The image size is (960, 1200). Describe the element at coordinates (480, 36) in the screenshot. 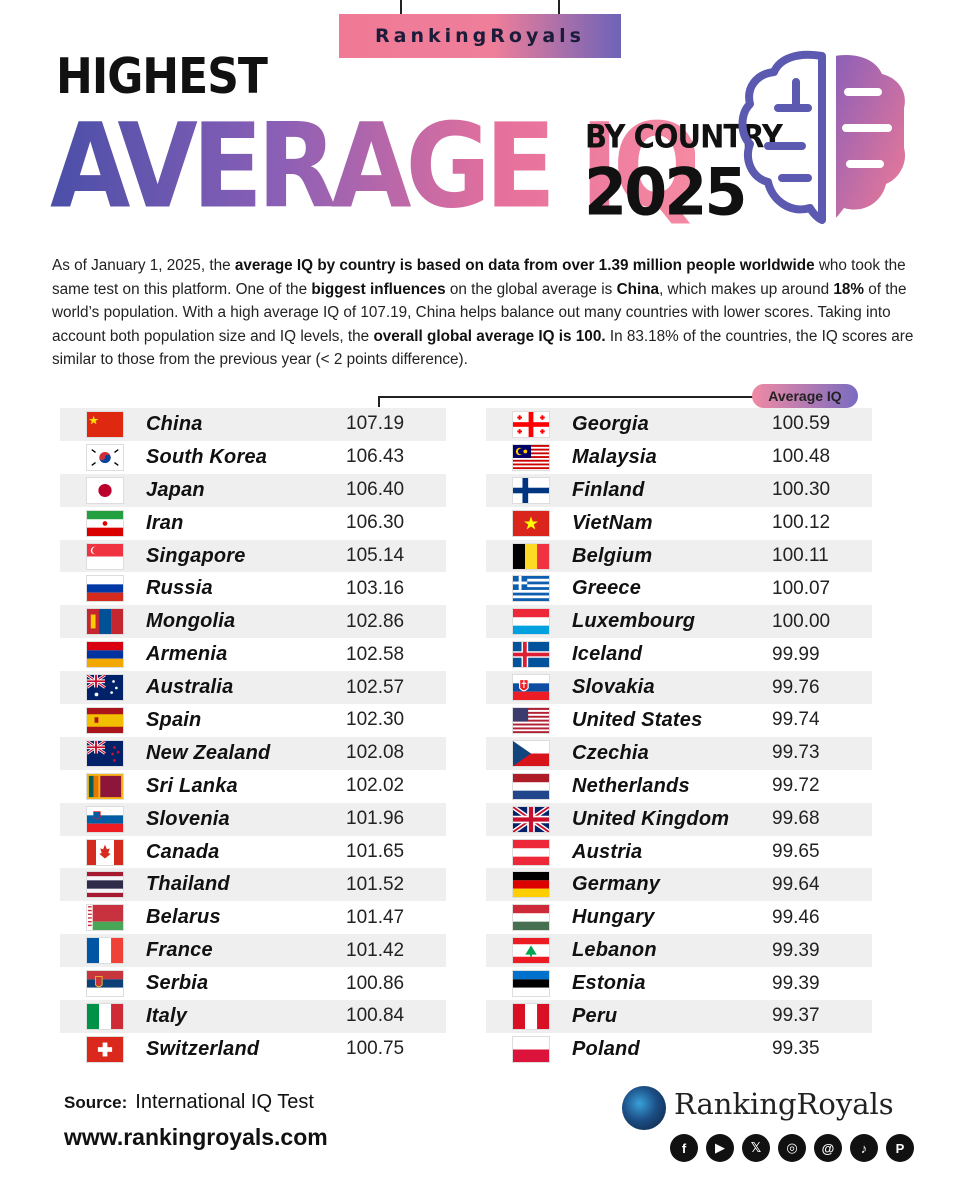

I see `brand-banner: RankingRoyals` at that location.